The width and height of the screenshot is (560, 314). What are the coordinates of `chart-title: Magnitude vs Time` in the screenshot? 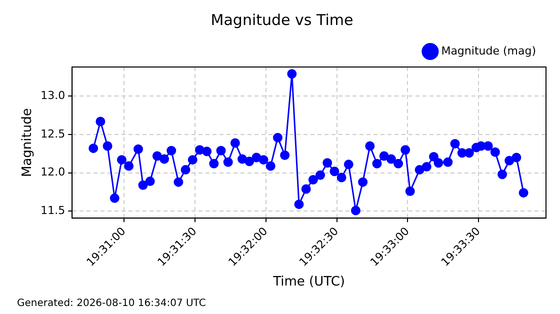 It's located at (282, 19).